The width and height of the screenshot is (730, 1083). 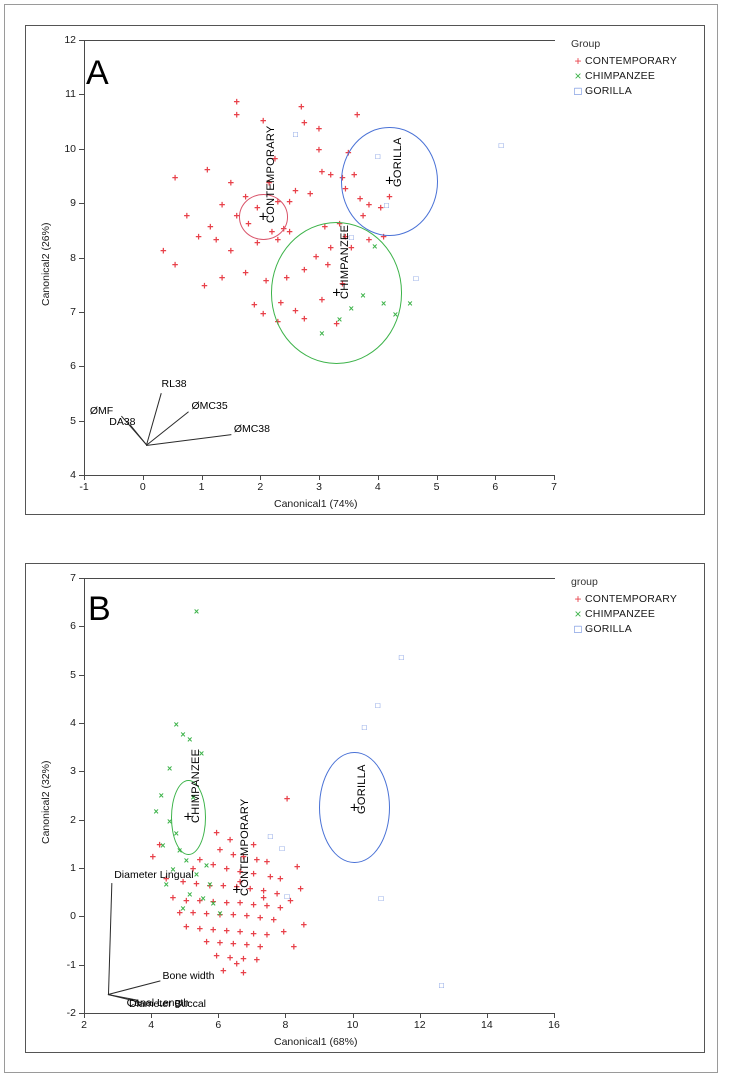 What do you see at coordinates (46, 802) in the screenshot?
I see `y-axis-title: Canonical2 (32%)` at bounding box center [46, 802].